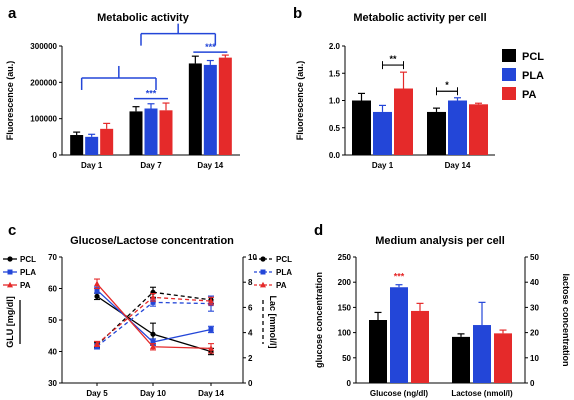 Image resolution: width=574 pixels, height=400 pixels. Describe the element at coordinates (419, 18) in the screenshot. I see `chart-title-b: Metabolic activity per cell` at that location.